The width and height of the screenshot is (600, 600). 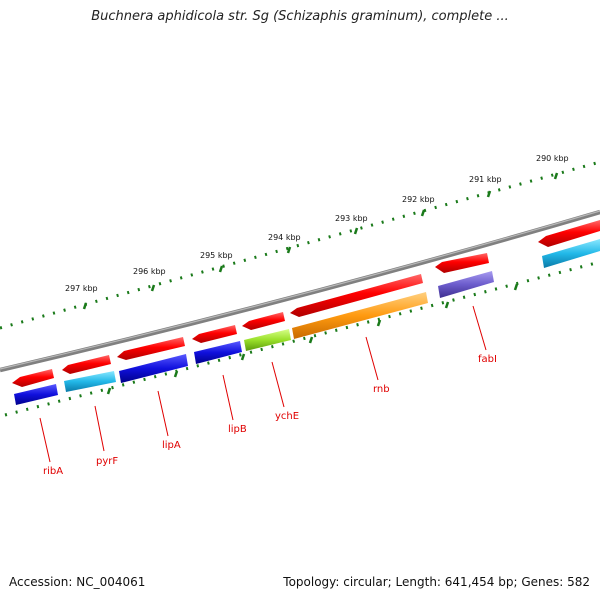 What do you see at coordinates (171, 445) in the screenshot?
I see `gene-label-lipa: lipA` at bounding box center [171, 445].